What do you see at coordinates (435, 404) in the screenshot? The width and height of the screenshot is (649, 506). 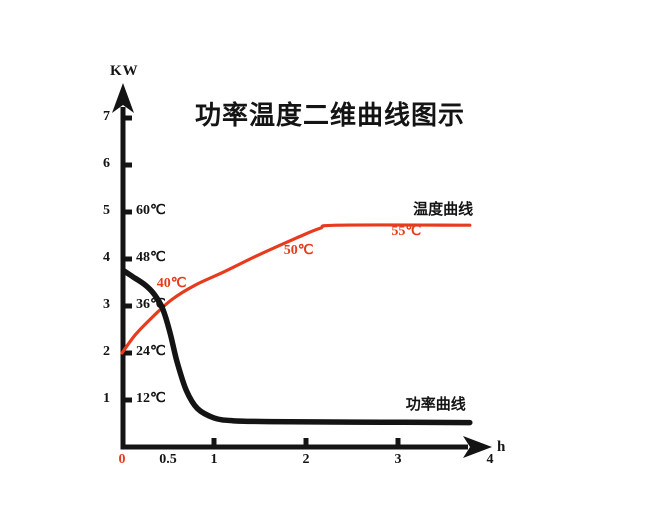 I see `series-name-label: 功率曲线` at bounding box center [435, 404].